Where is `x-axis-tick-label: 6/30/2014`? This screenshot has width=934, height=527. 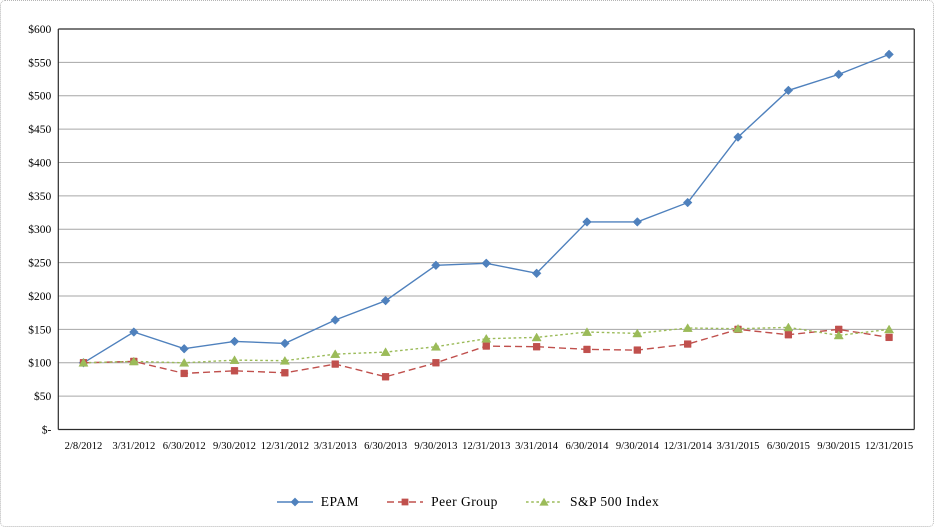
x-axis-tick-label: 6/30/2014 is located at coordinates (588, 446).